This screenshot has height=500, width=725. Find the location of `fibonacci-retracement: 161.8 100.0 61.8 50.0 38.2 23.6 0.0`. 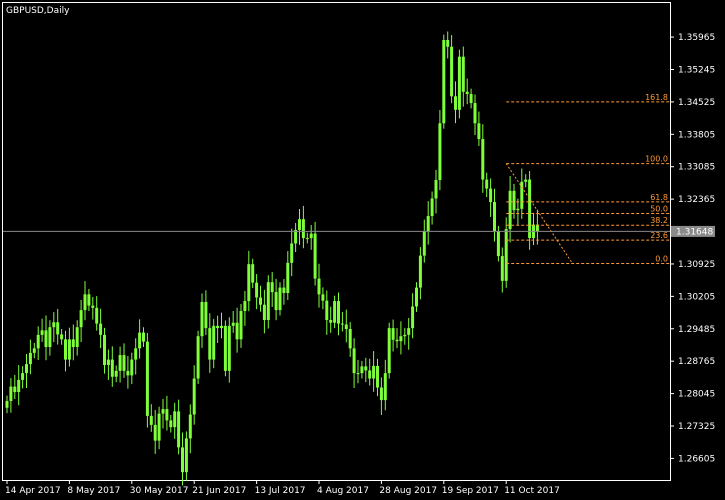

fibonacci-retracement: 161.8 100.0 61.8 50.0 38.2 23.6 0.0 is located at coordinates (587, 179).